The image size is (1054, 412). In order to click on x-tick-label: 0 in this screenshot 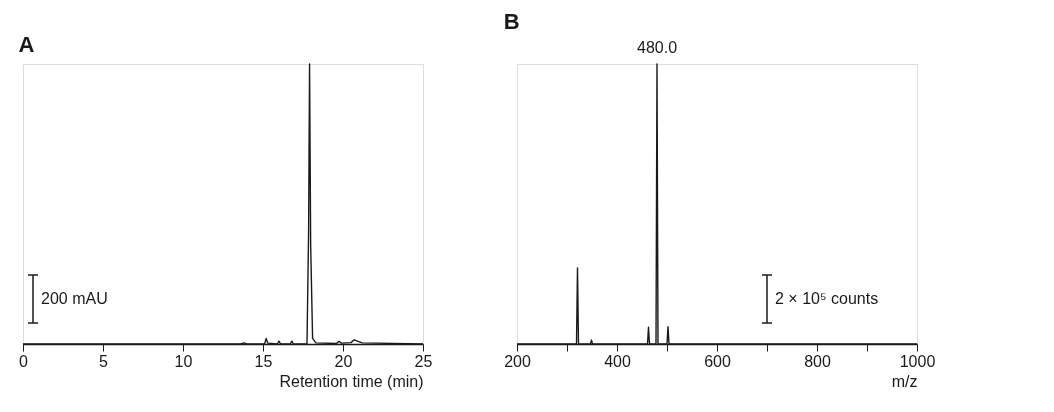, I will do `click(24, 361)`.